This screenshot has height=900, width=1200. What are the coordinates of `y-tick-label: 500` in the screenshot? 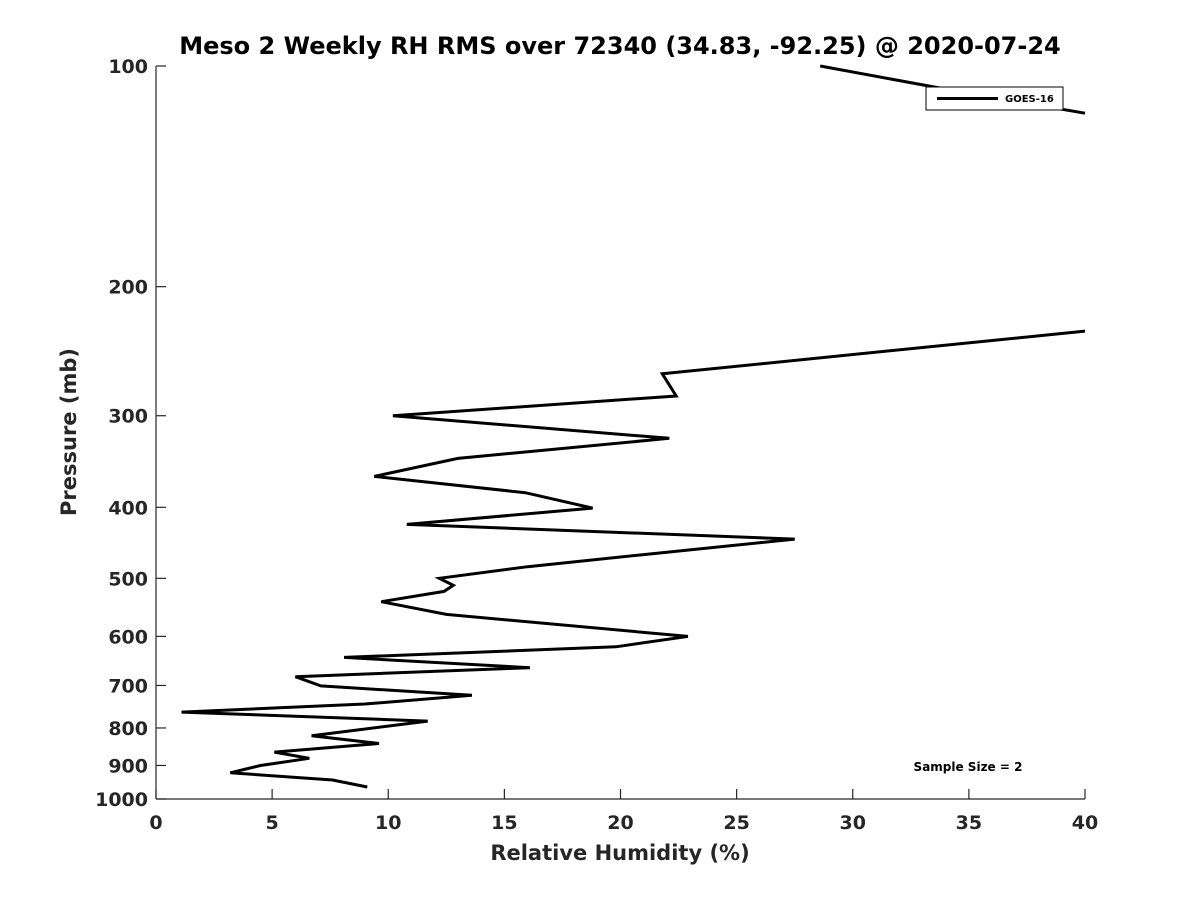 It's located at (128, 579).